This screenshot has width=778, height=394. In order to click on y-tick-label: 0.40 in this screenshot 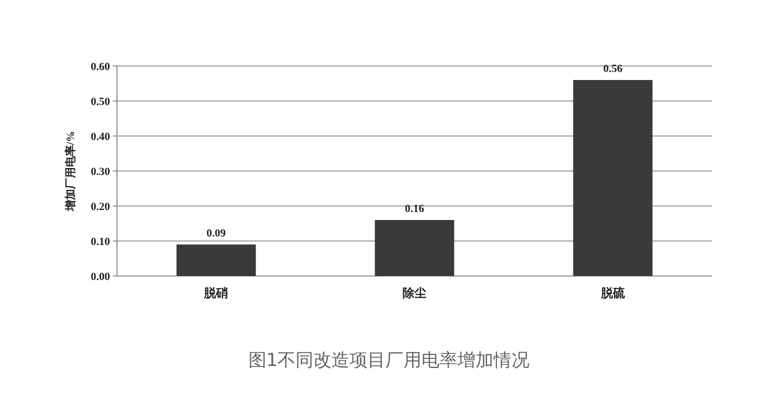, I will do `click(100, 137)`.